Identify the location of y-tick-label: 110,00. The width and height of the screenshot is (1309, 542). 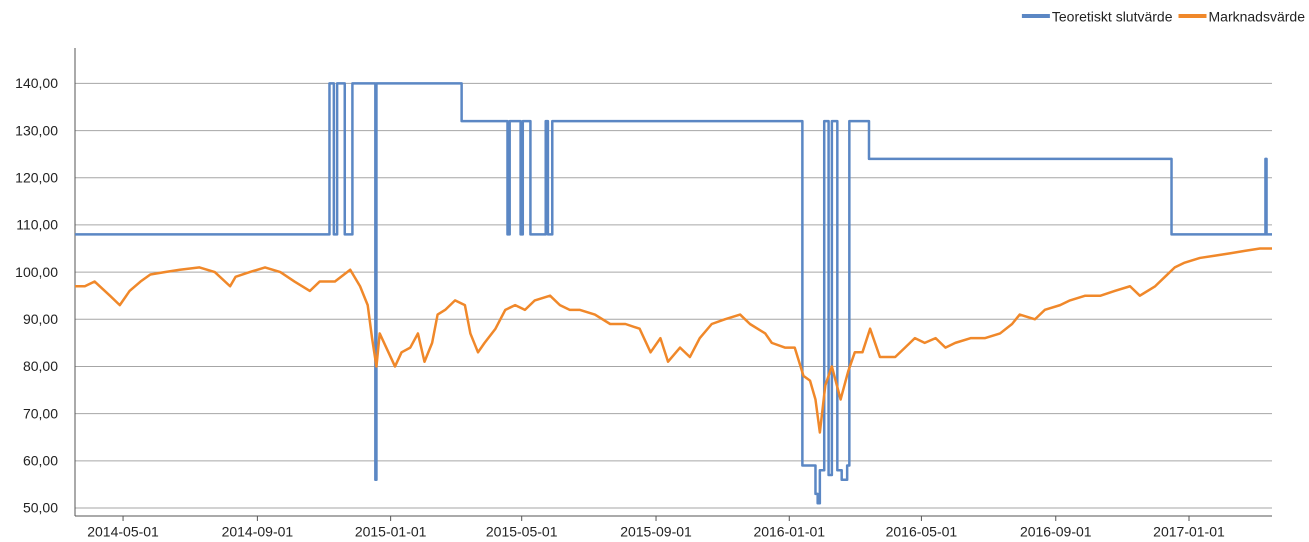
(37, 225).